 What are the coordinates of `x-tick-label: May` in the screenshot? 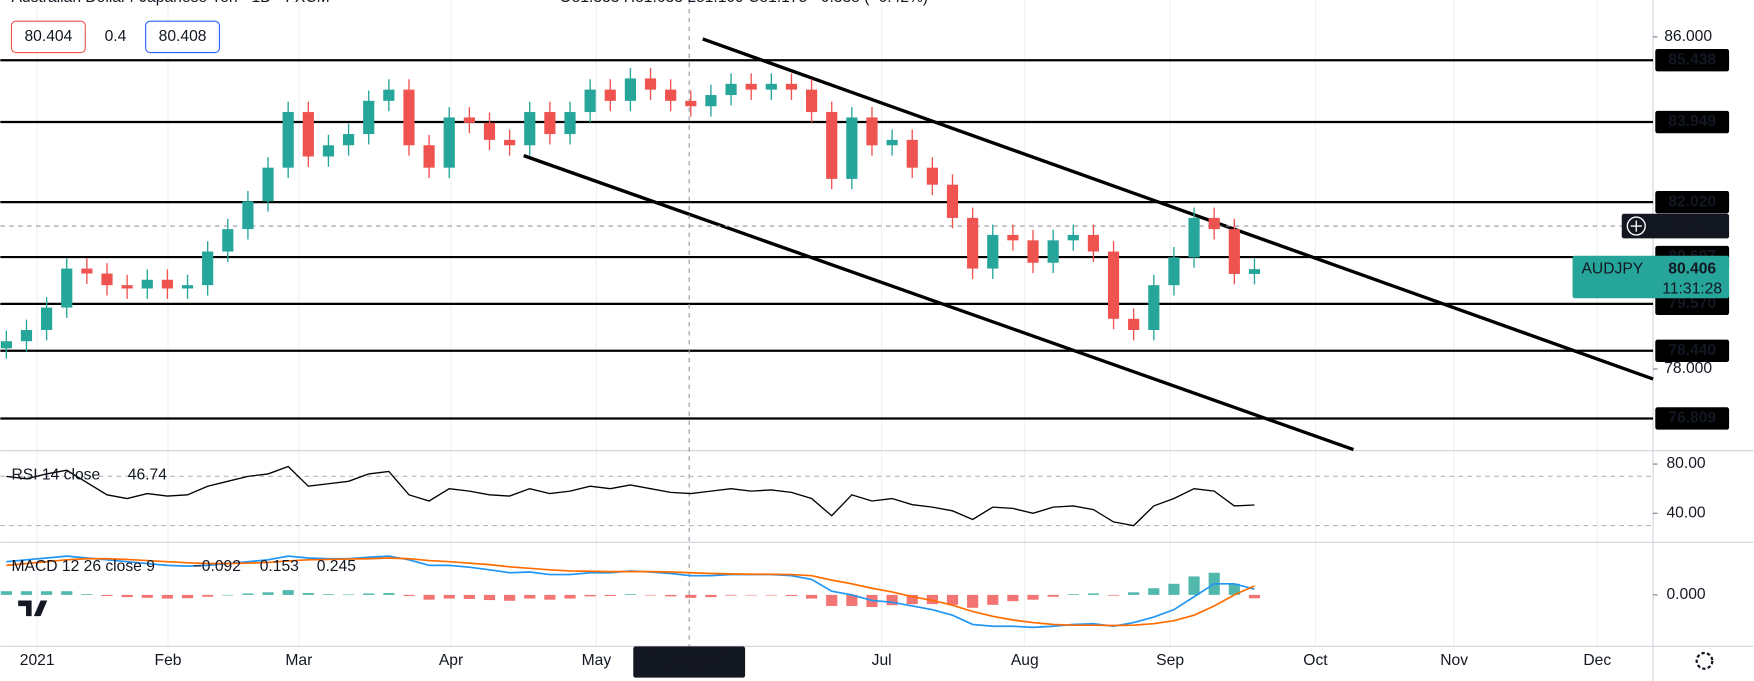 It's located at (597, 660).